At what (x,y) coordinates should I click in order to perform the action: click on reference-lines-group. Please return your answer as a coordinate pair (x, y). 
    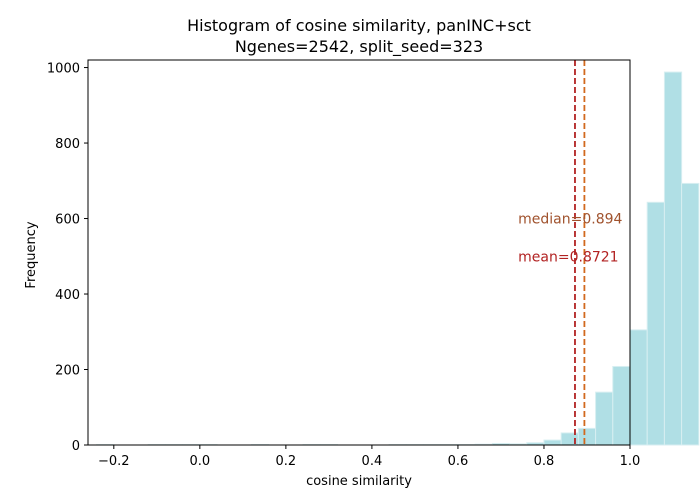
    Looking at the image, I should click on (580, 252).